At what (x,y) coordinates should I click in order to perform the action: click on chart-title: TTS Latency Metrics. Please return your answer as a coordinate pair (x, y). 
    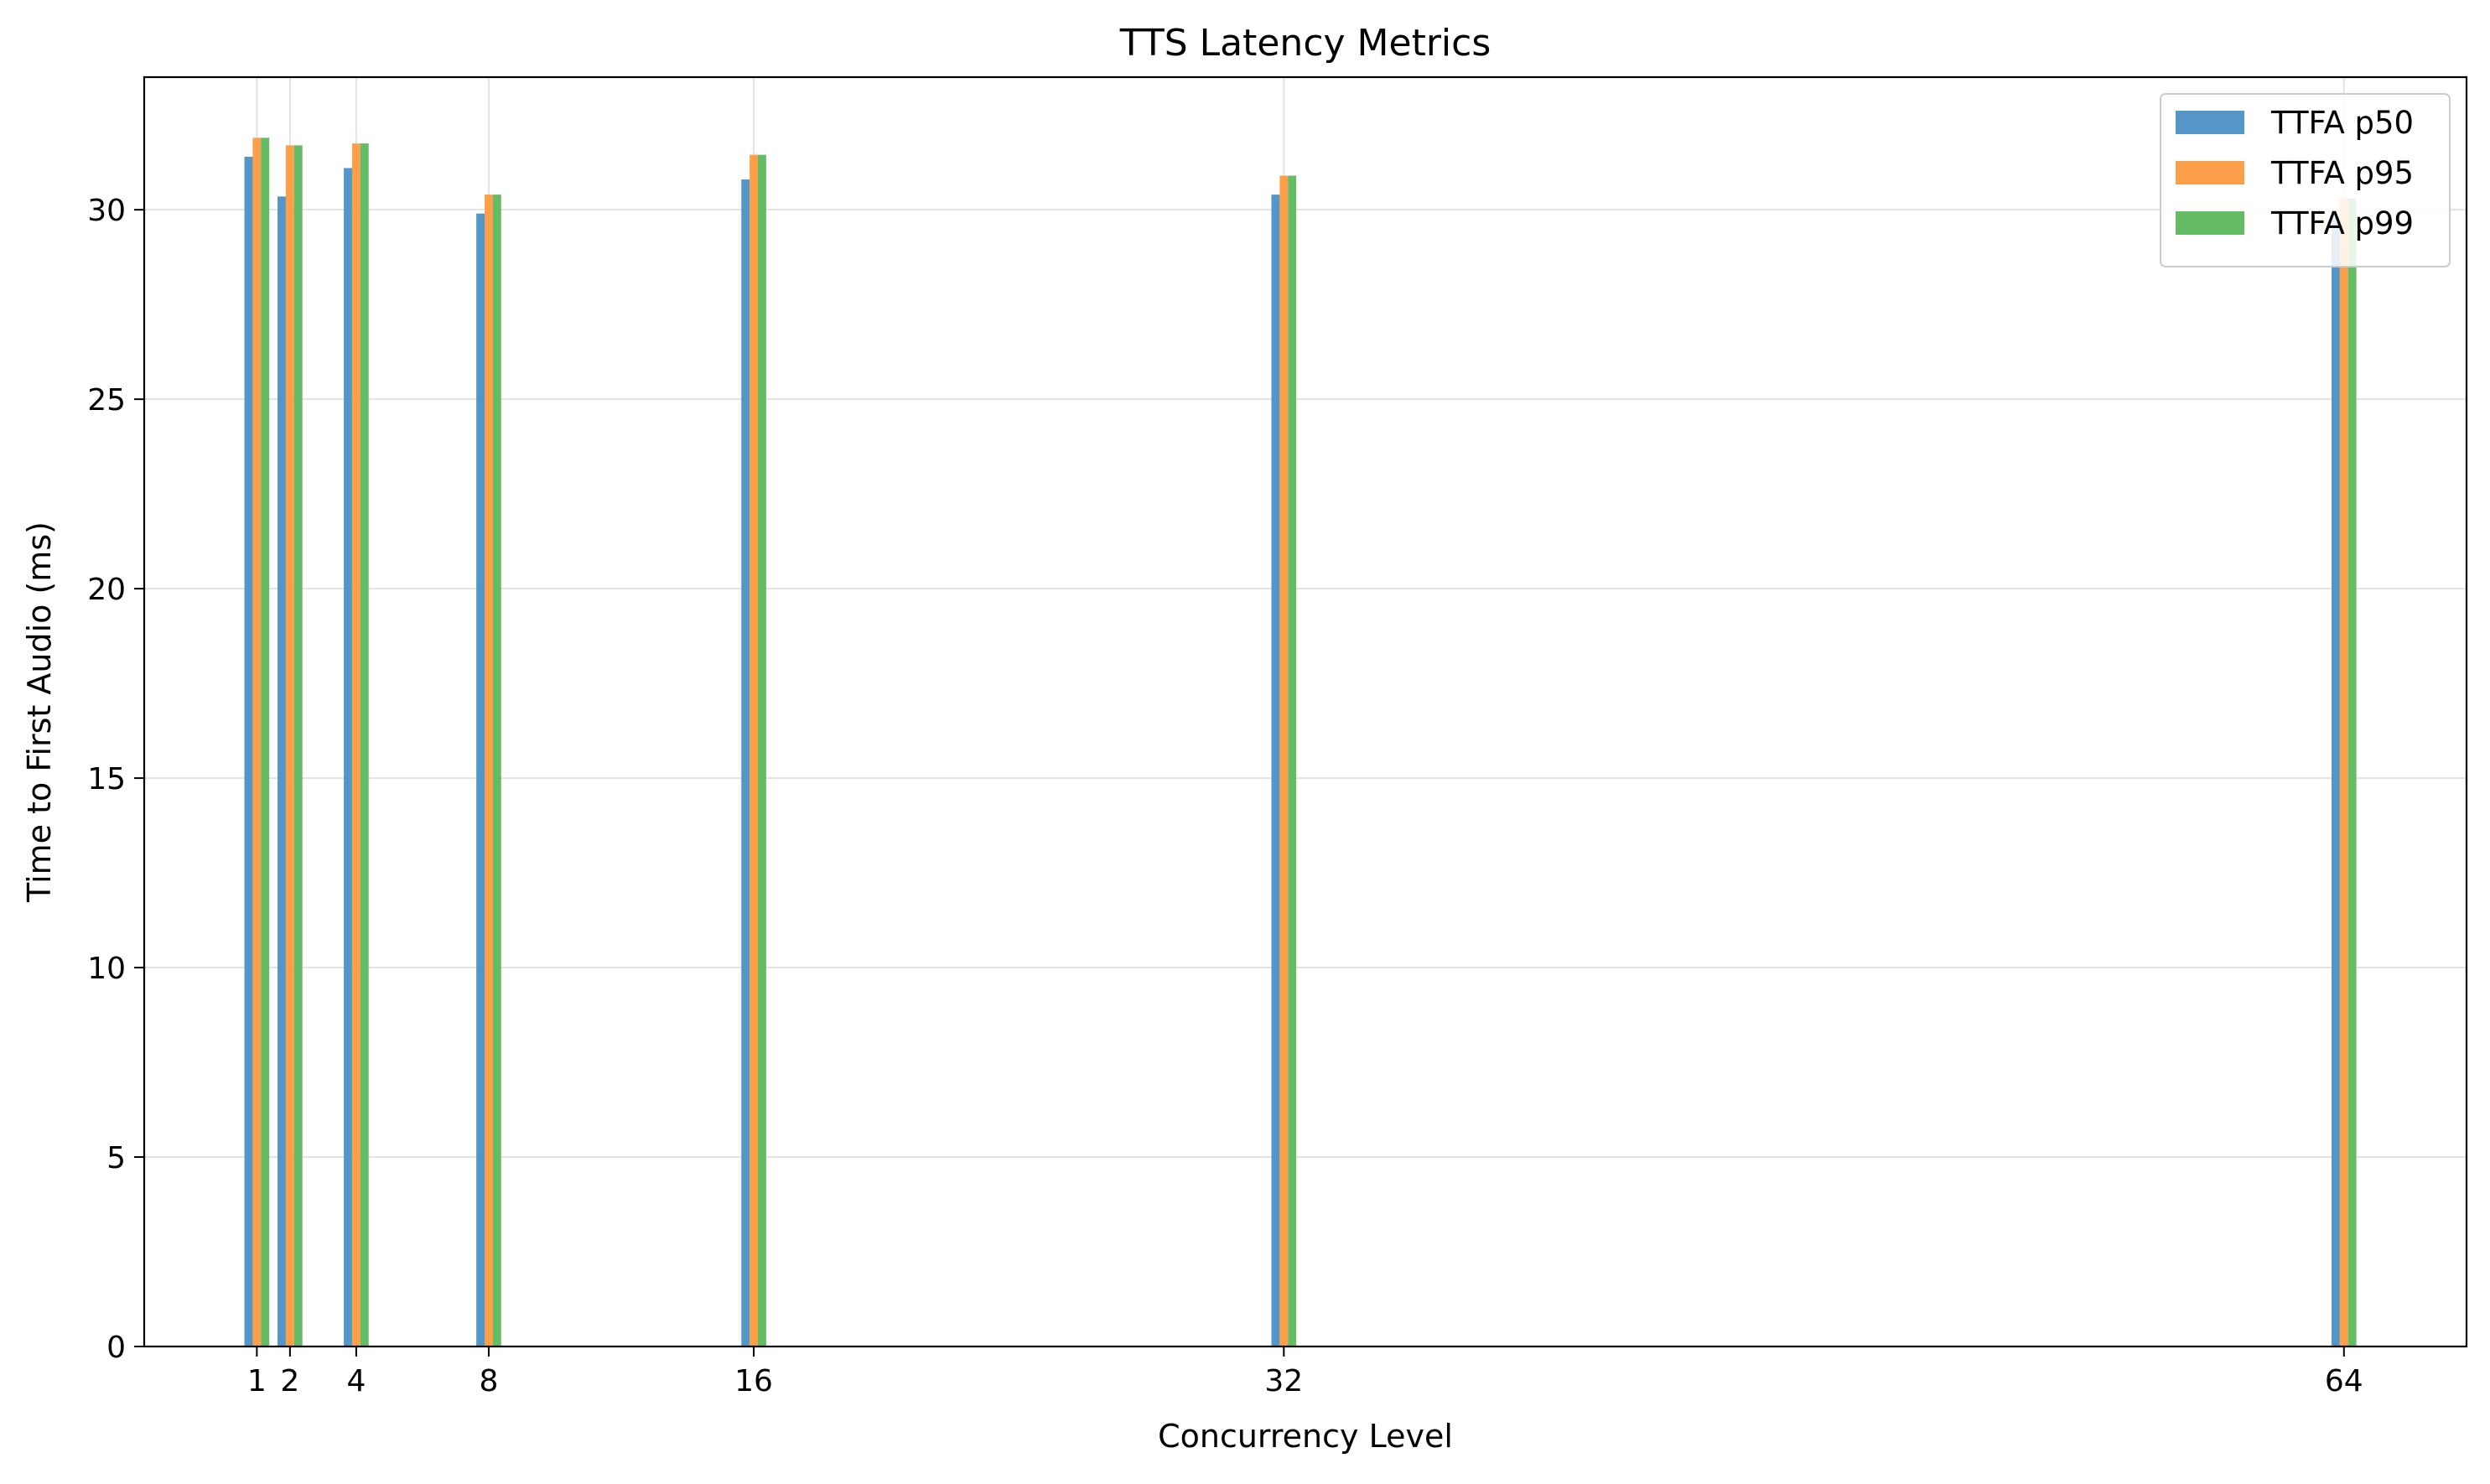
    Looking at the image, I should click on (1305, 43).